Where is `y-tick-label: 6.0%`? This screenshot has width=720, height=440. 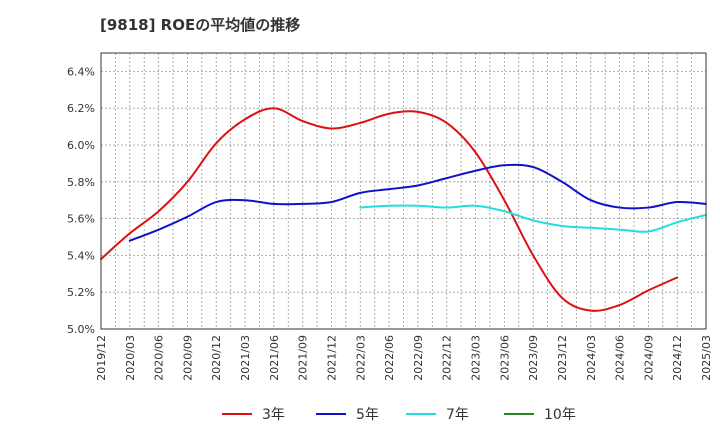 y-tick-label: 6.0% is located at coordinates (81, 145).